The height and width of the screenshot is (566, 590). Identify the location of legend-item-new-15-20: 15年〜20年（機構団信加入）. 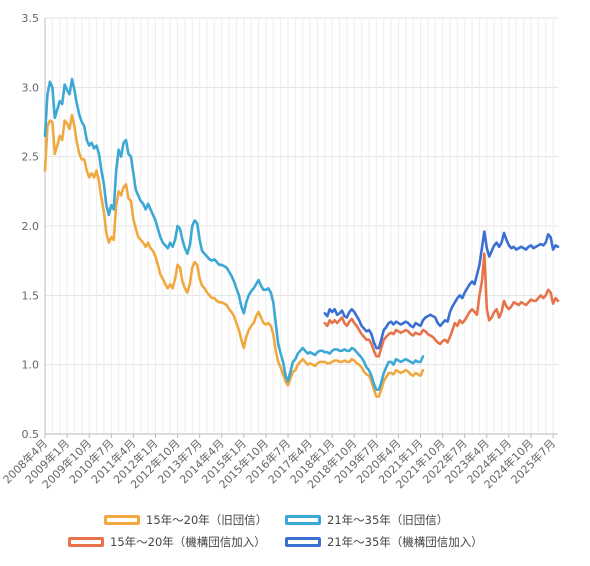
(167, 542).